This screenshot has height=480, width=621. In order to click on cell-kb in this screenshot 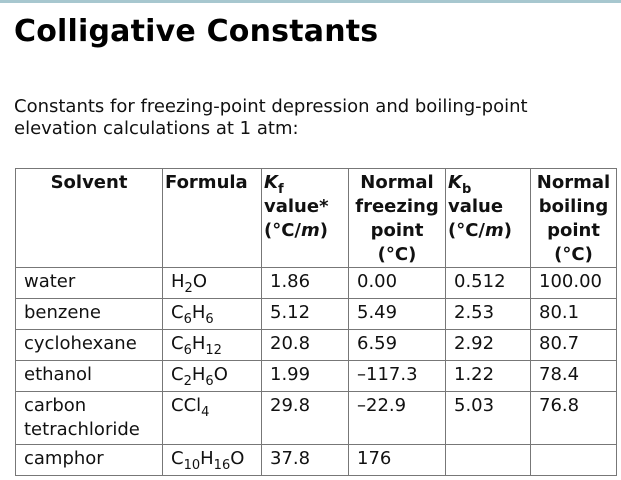, I will do `click(488, 460)`.